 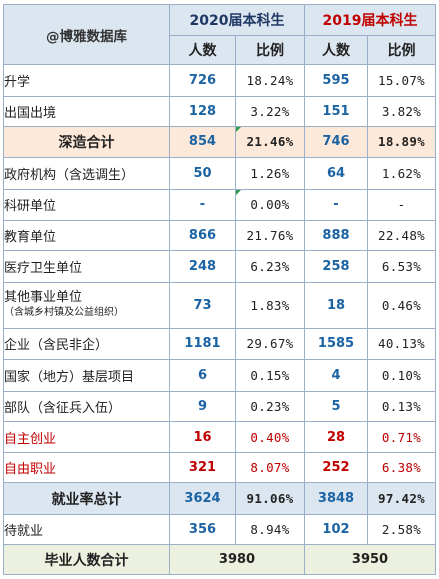 I want to click on row-label: 企业（含民非企）, so click(x=86, y=344).